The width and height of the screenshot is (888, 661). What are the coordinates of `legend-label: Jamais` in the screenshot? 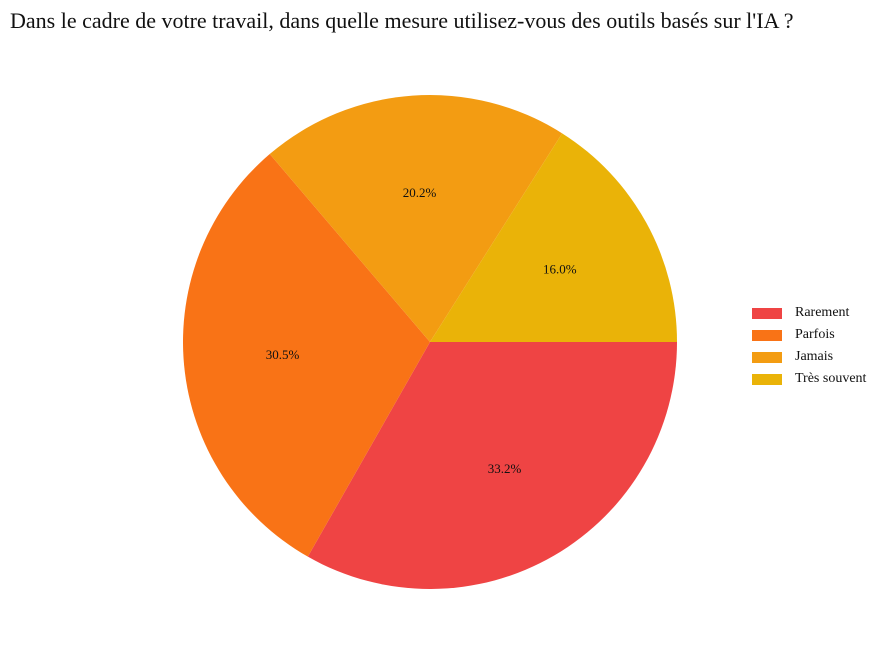 It's located at (814, 356).